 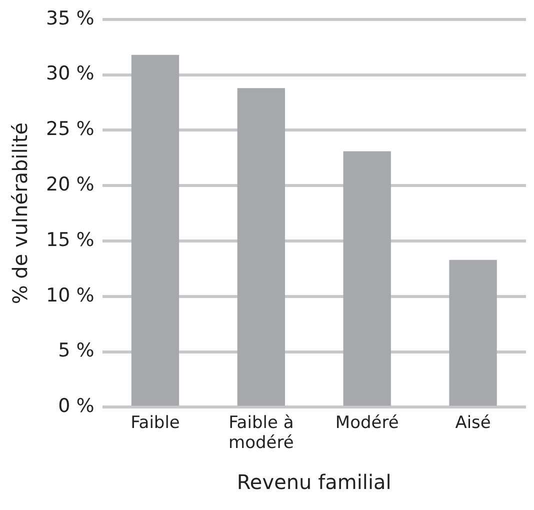 I want to click on x-axis-title: Revenu familial, so click(x=314, y=482).